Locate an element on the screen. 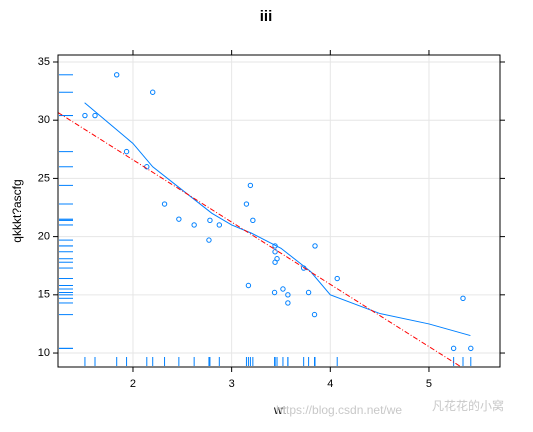 The image size is (533, 432). x-tick-label: 2 is located at coordinates (133, 384).